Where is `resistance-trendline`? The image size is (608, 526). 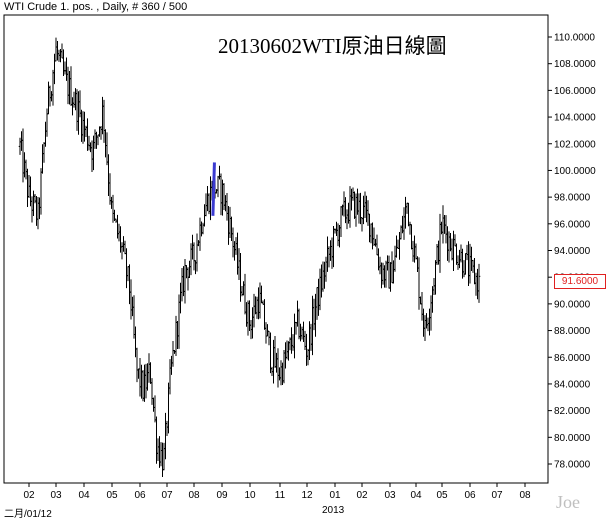 resistance-trendline is located at coordinates (213, 189).